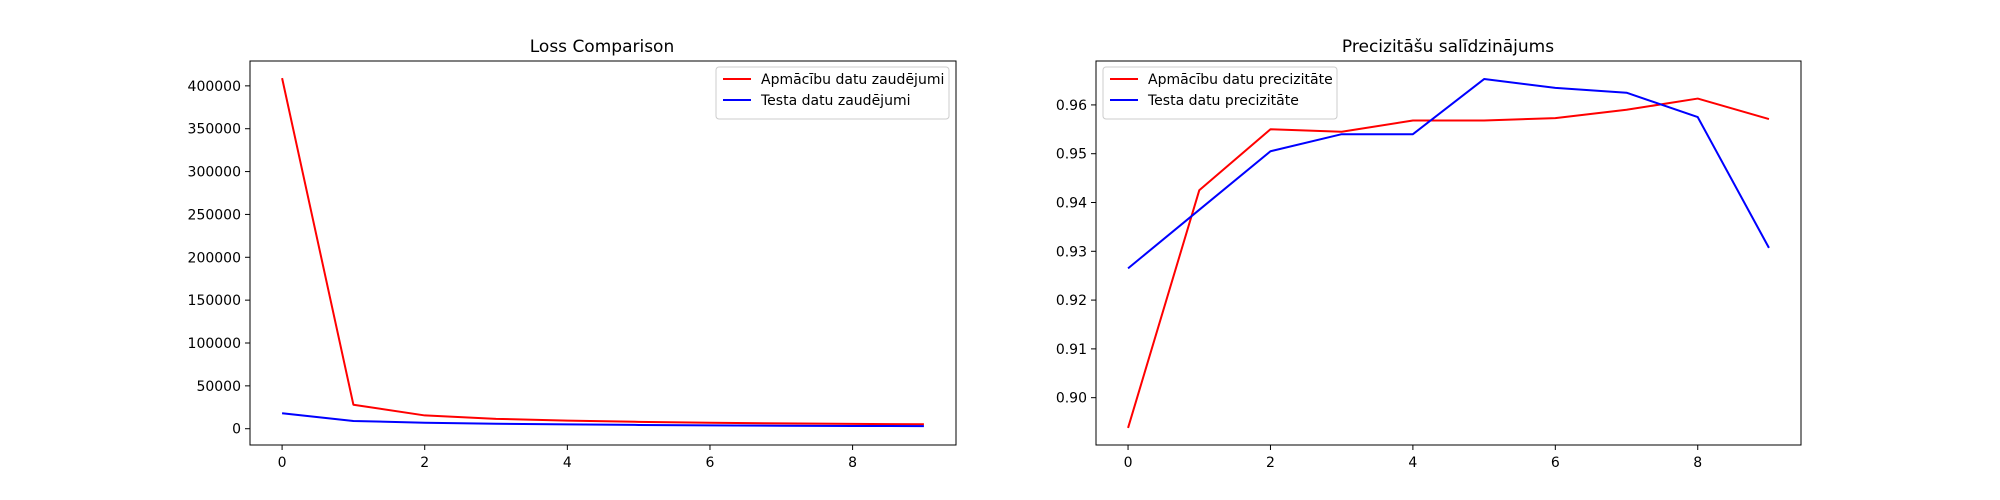 Image resolution: width=2000 pixels, height=500 pixels. Describe the element at coordinates (1223, 101) in the screenshot. I see `legend-label: Testa datu precizitāte` at that location.